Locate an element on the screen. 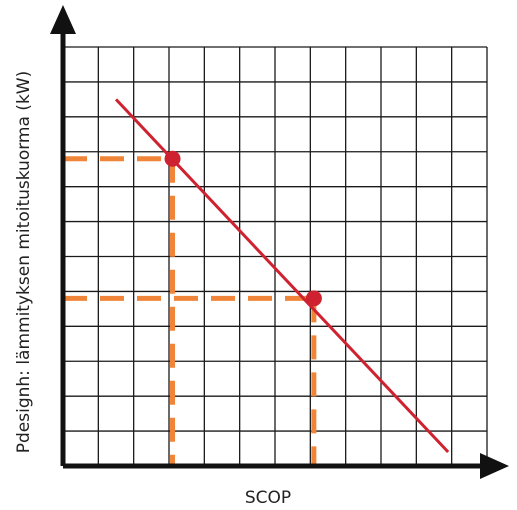 This screenshot has height=510, width=517. y-axis-arrowhead is located at coordinates (63, 19).